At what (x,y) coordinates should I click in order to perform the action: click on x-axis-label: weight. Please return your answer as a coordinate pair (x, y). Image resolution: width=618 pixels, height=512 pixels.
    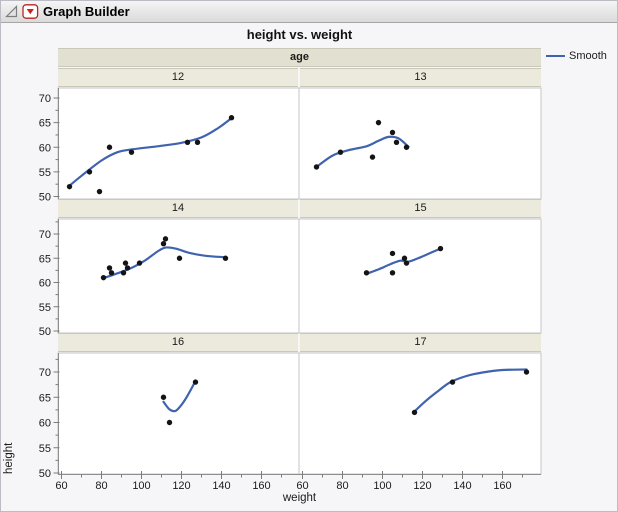
    Looking at the image, I should click on (299, 498).